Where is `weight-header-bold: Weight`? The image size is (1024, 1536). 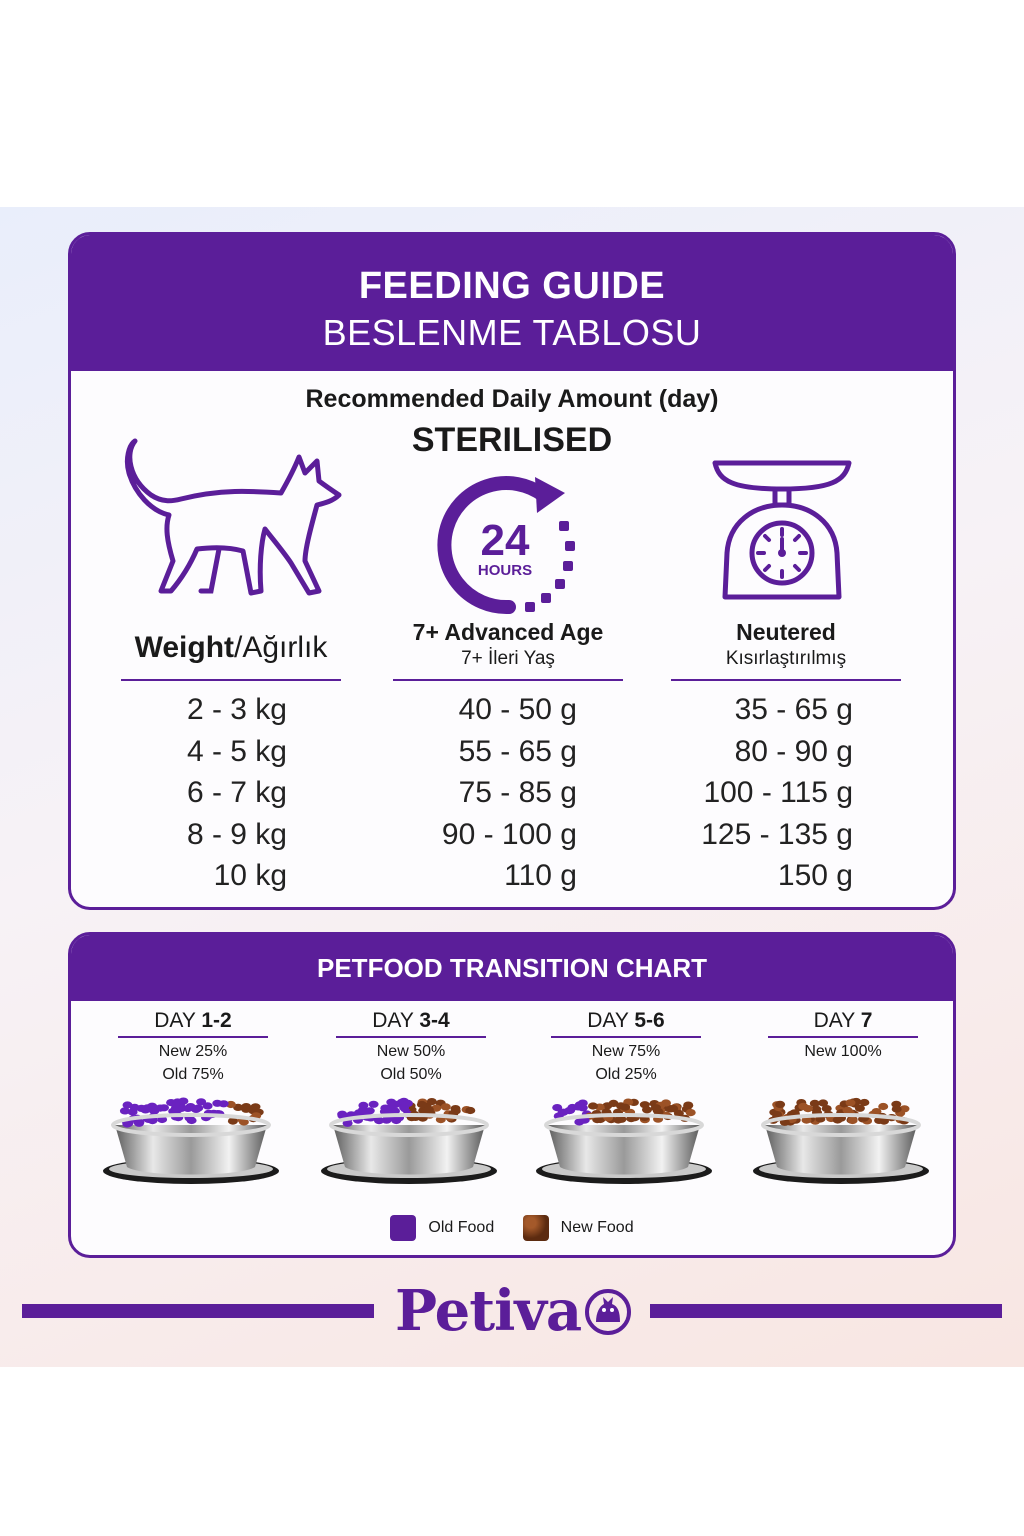 weight-header-bold: Weight is located at coordinates (184, 647).